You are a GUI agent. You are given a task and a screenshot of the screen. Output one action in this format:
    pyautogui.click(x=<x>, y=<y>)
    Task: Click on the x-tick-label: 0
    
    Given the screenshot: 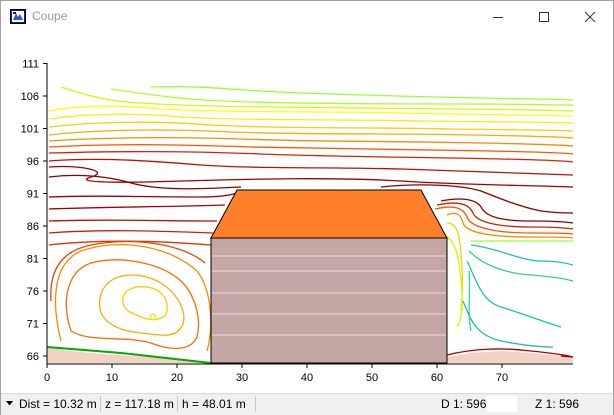 What is the action you would take?
    pyautogui.click(x=47, y=378)
    